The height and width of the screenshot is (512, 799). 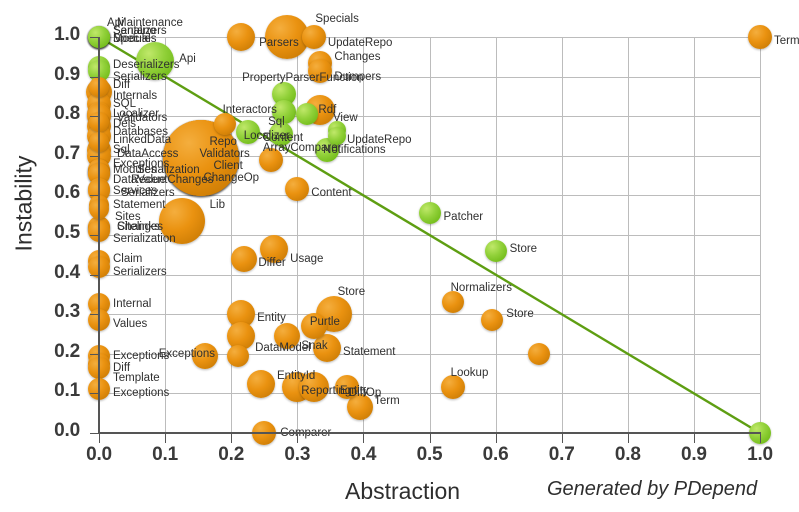 What do you see at coordinates (132, 304) in the screenshot?
I see `bubble-label: Internal` at bounding box center [132, 304].